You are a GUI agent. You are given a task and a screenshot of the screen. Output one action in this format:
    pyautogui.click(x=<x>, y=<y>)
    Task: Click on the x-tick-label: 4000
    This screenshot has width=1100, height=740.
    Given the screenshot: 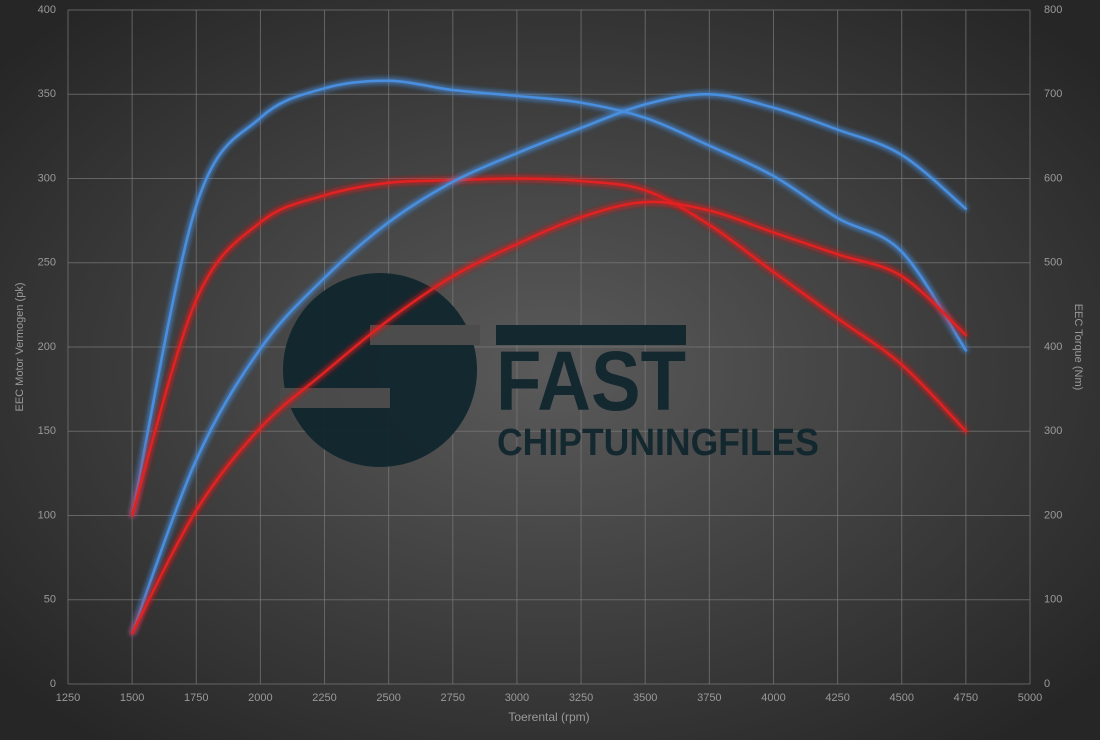 What is the action you would take?
    pyautogui.click(x=773, y=698)
    